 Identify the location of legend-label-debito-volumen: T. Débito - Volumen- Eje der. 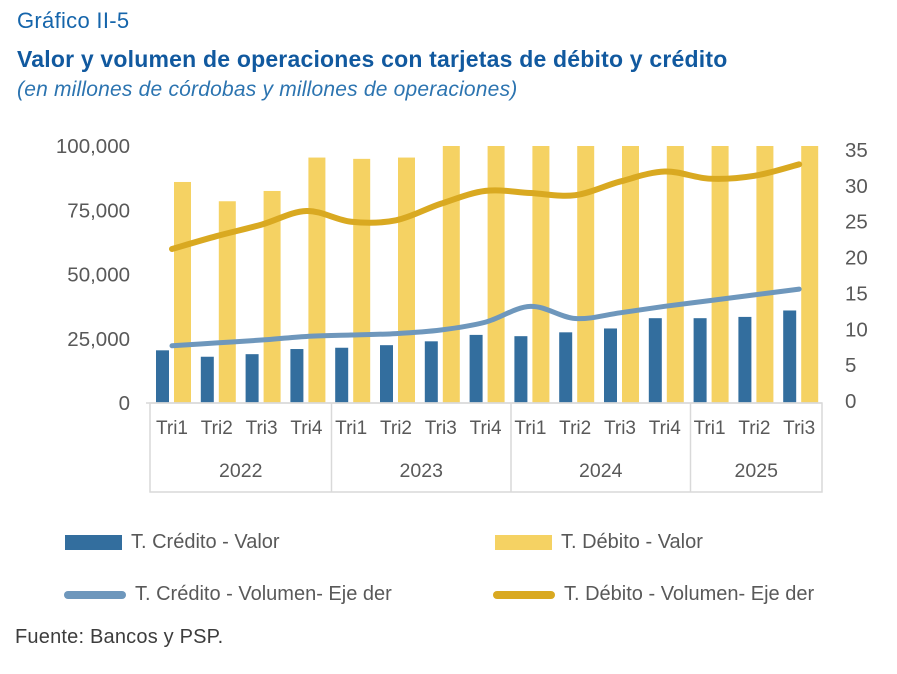
(689, 594).